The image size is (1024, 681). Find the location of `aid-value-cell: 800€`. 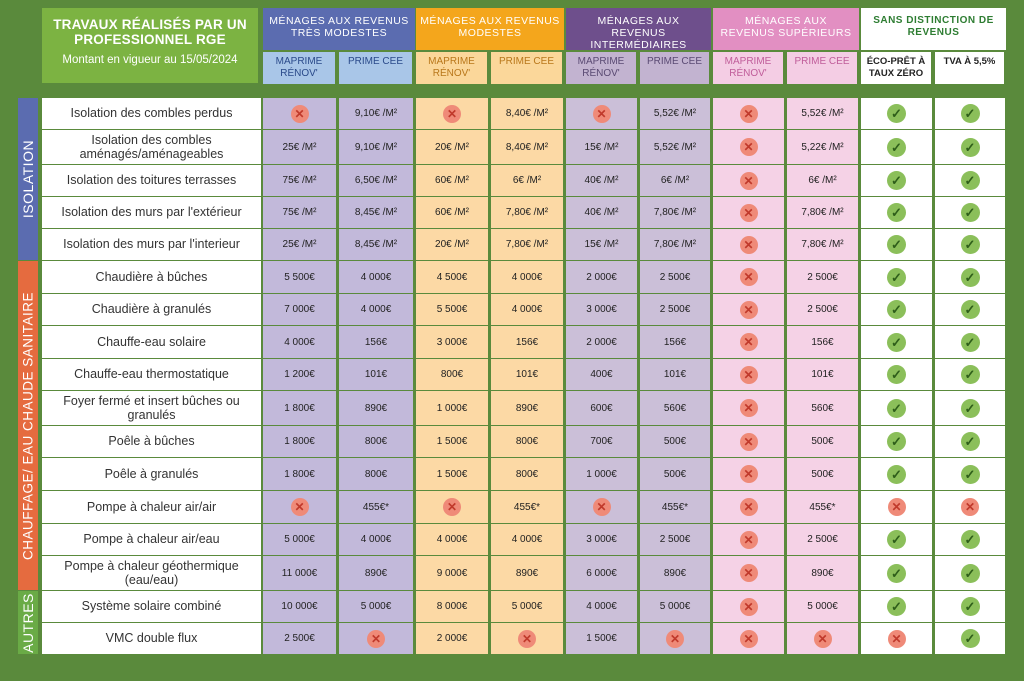

aid-value-cell: 800€ is located at coordinates (527, 474).